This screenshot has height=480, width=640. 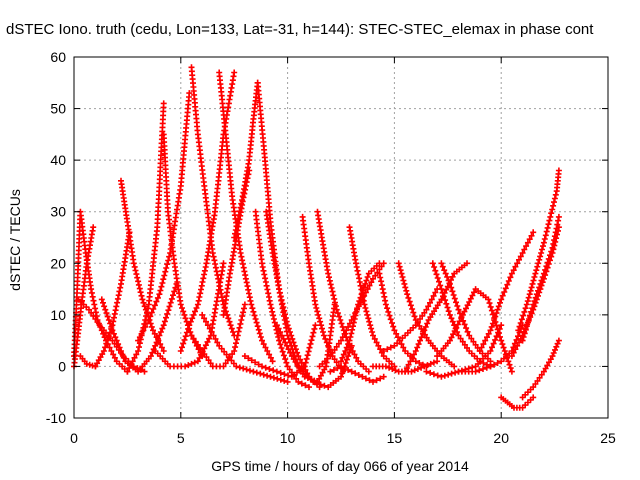 What do you see at coordinates (62, 366) in the screenshot?
I see `y-tick-label: 0` at bounding box center [62, 366].